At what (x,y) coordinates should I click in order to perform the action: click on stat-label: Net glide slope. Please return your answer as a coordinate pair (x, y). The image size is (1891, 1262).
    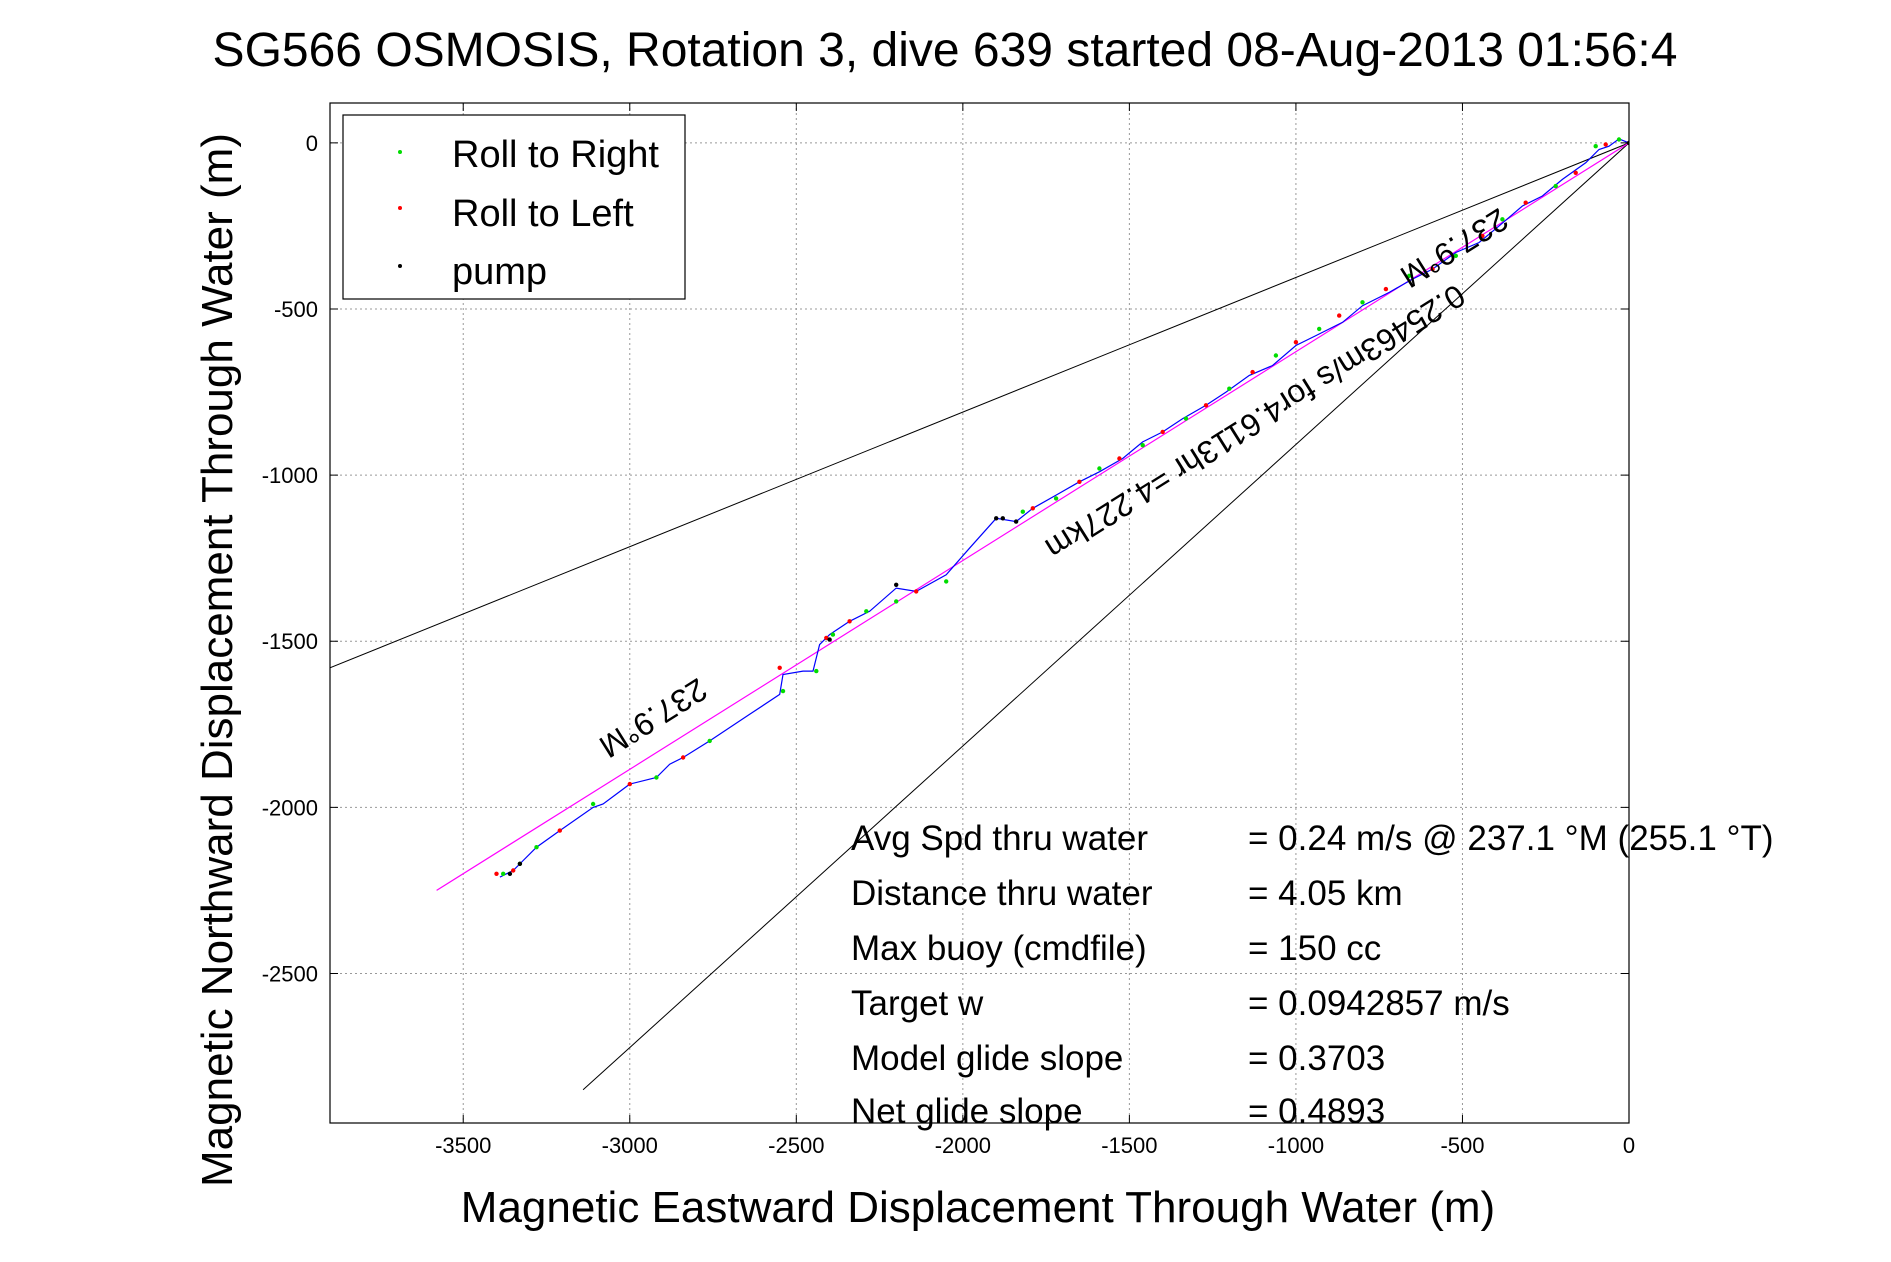
    Looking at the image, I should click on (967, 1111).